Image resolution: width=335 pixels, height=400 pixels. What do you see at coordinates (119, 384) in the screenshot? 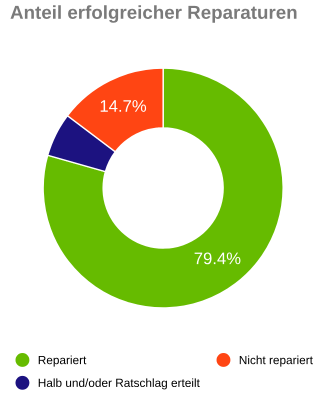
I see `legend-label: Halb und/oder Ratschlag erteilt` at bounding box center [119, 384].